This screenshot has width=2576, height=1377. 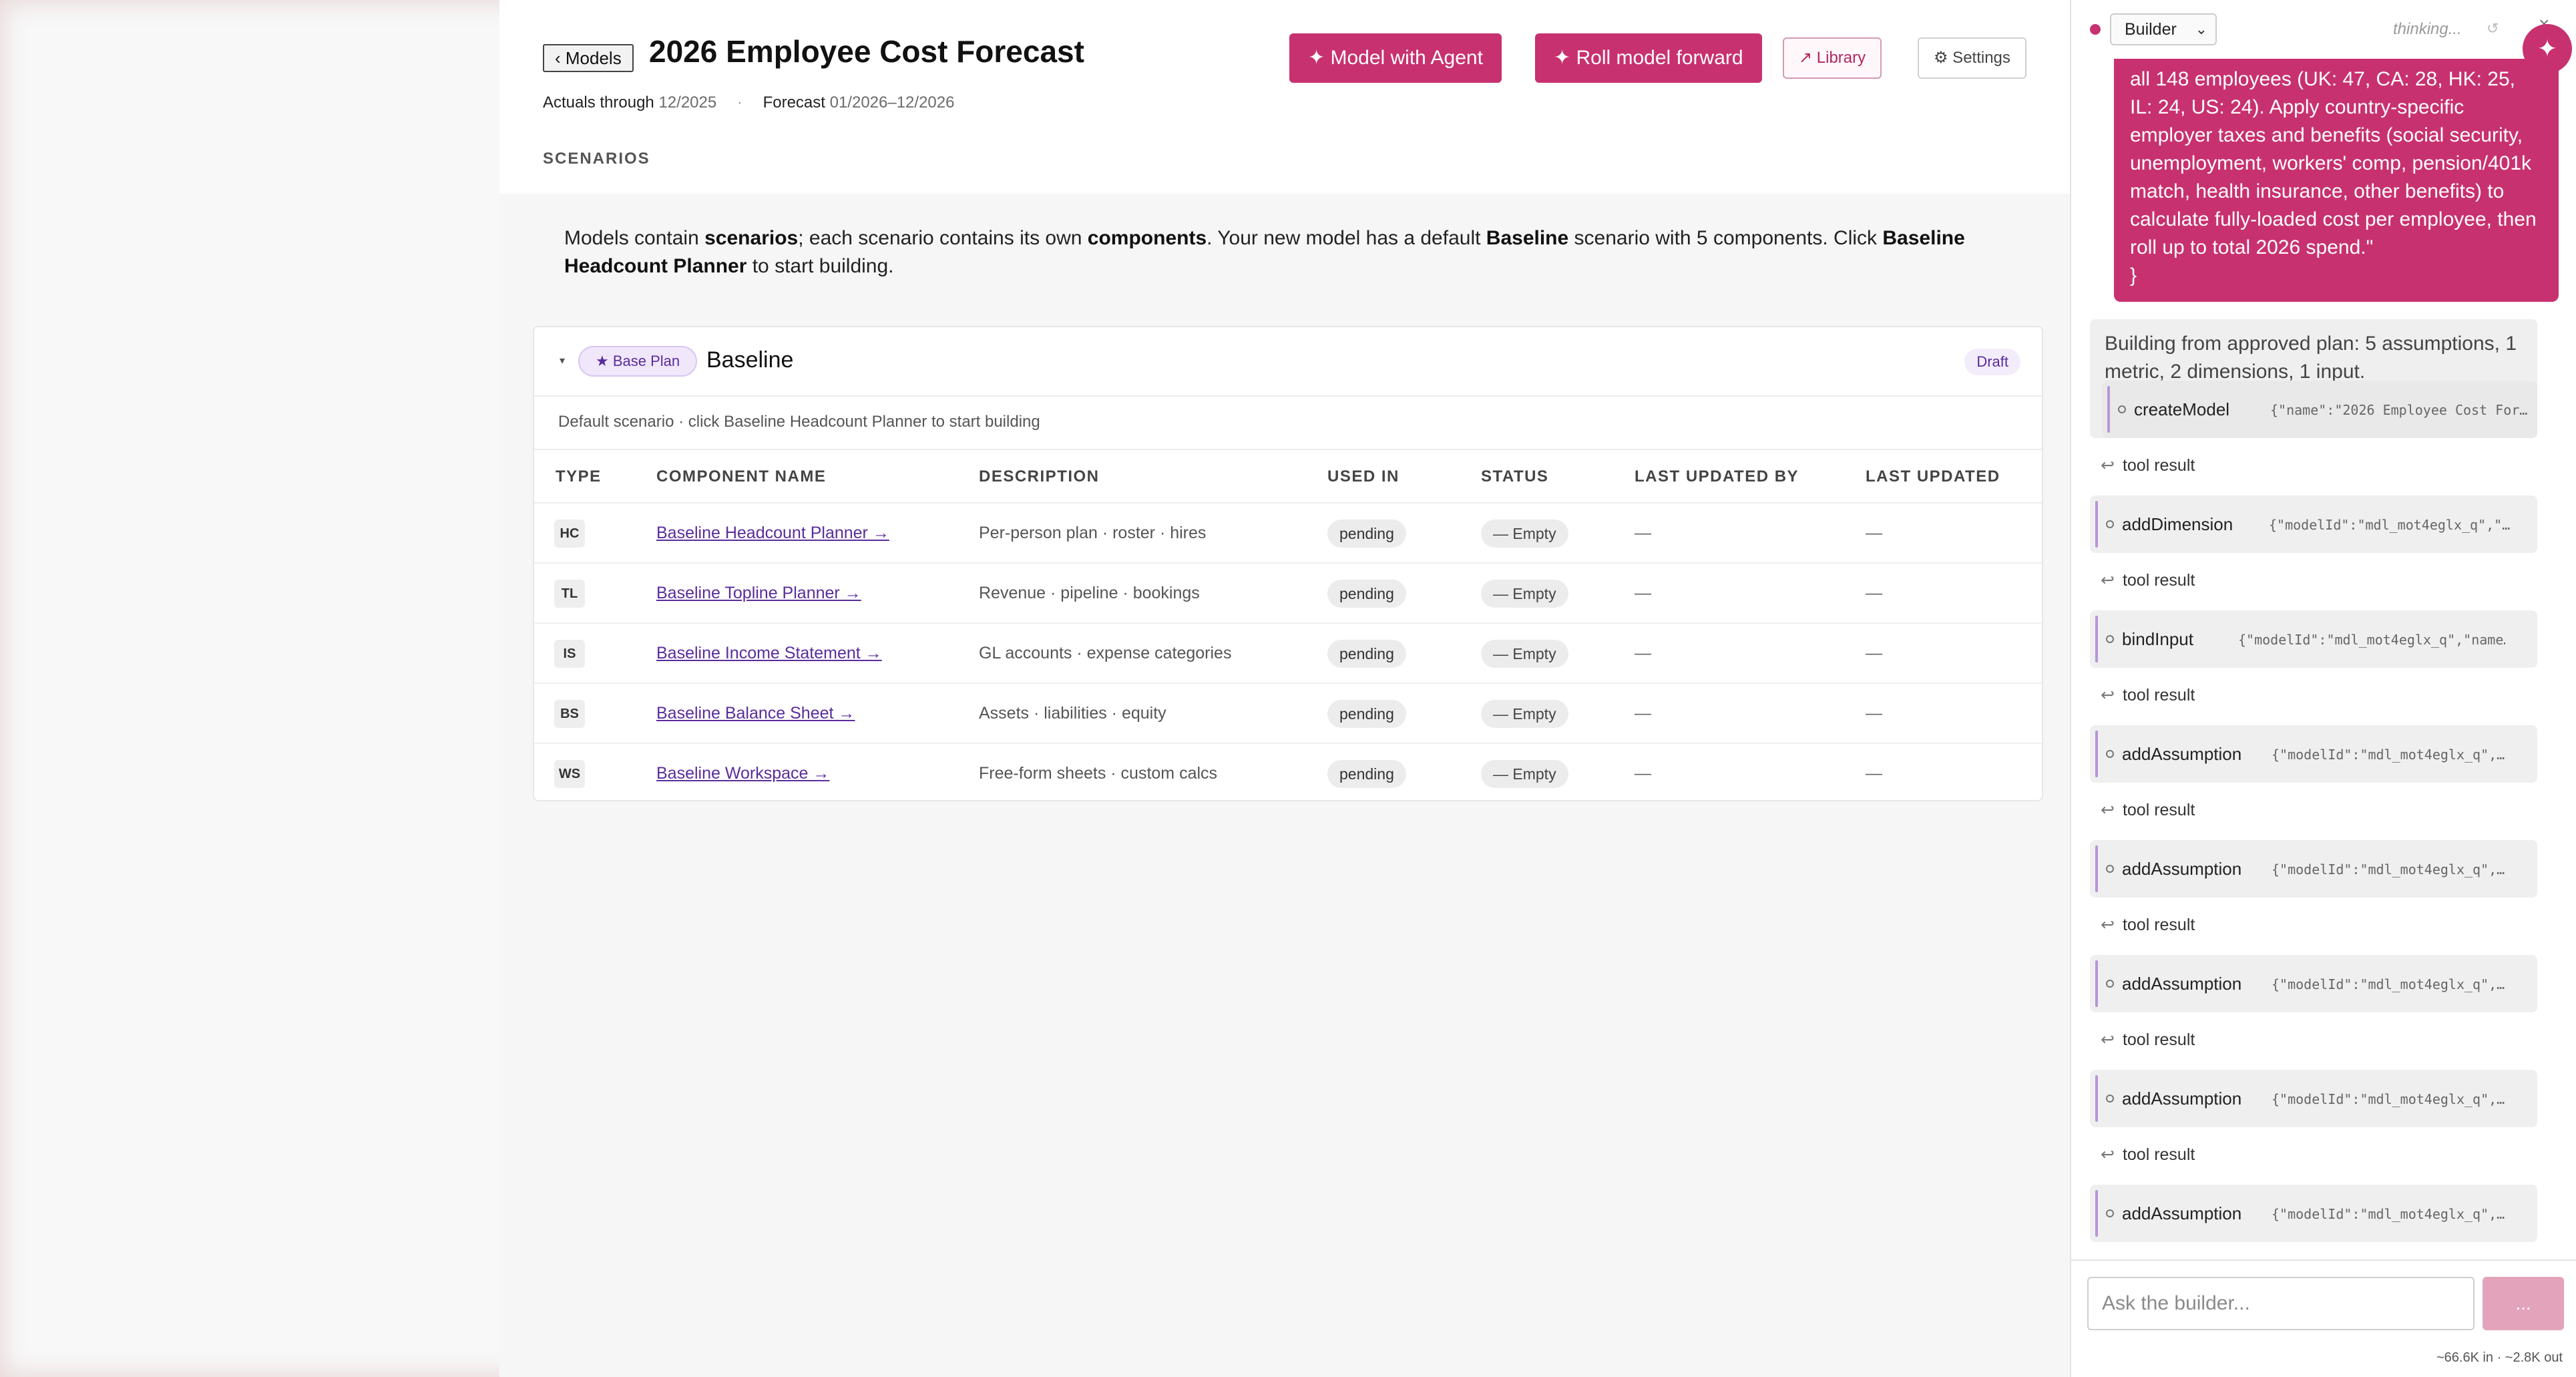 I want to click on roll-model-forward-button: ✦ Roll model forward, so click(x=1648, y=58).